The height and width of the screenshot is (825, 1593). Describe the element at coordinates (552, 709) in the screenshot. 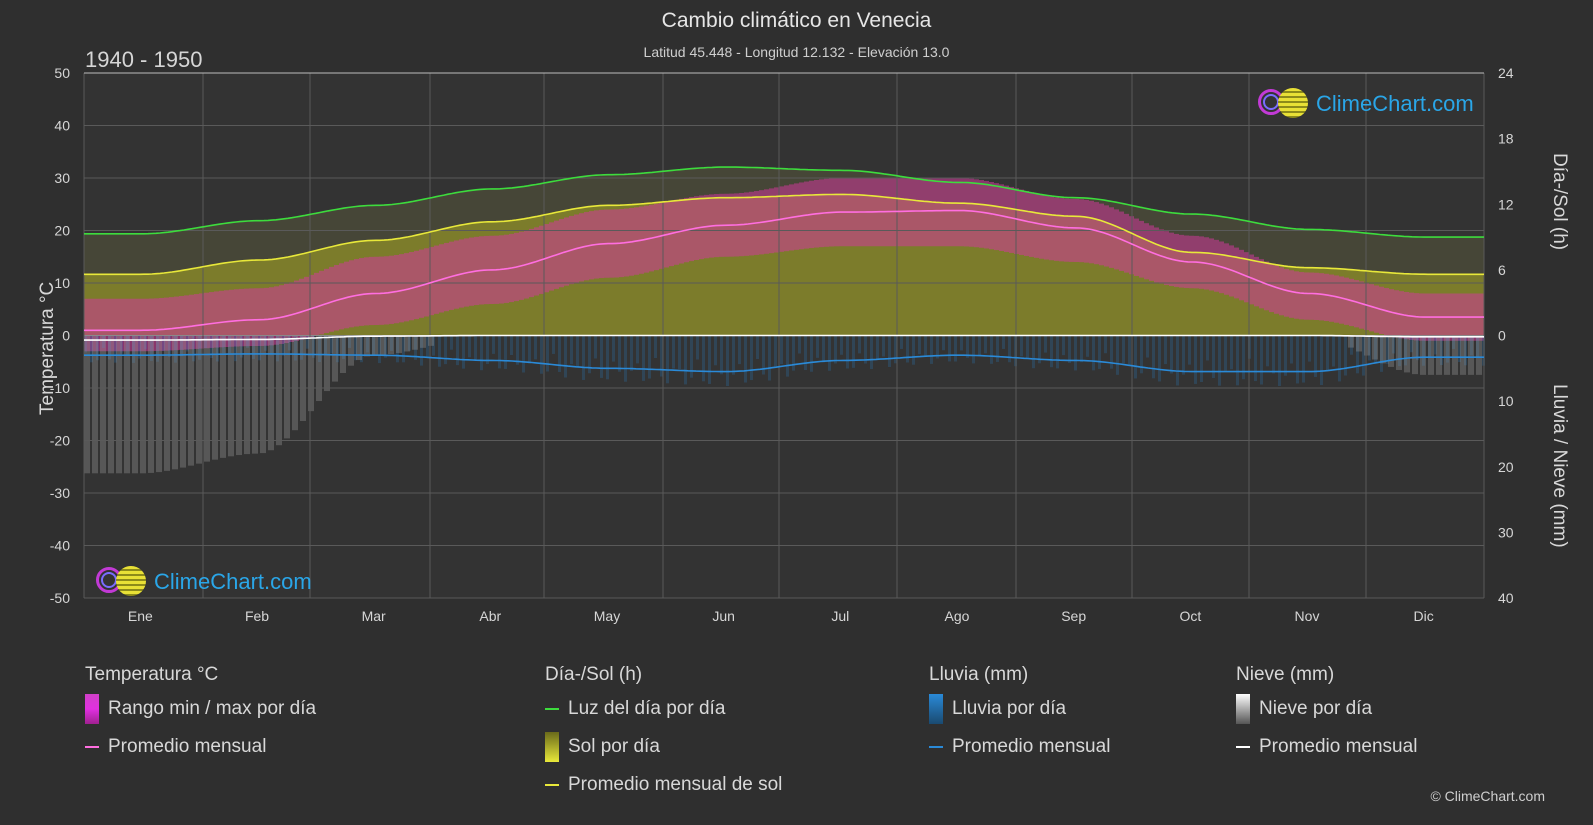

I see `daylight-swatch` at that location.